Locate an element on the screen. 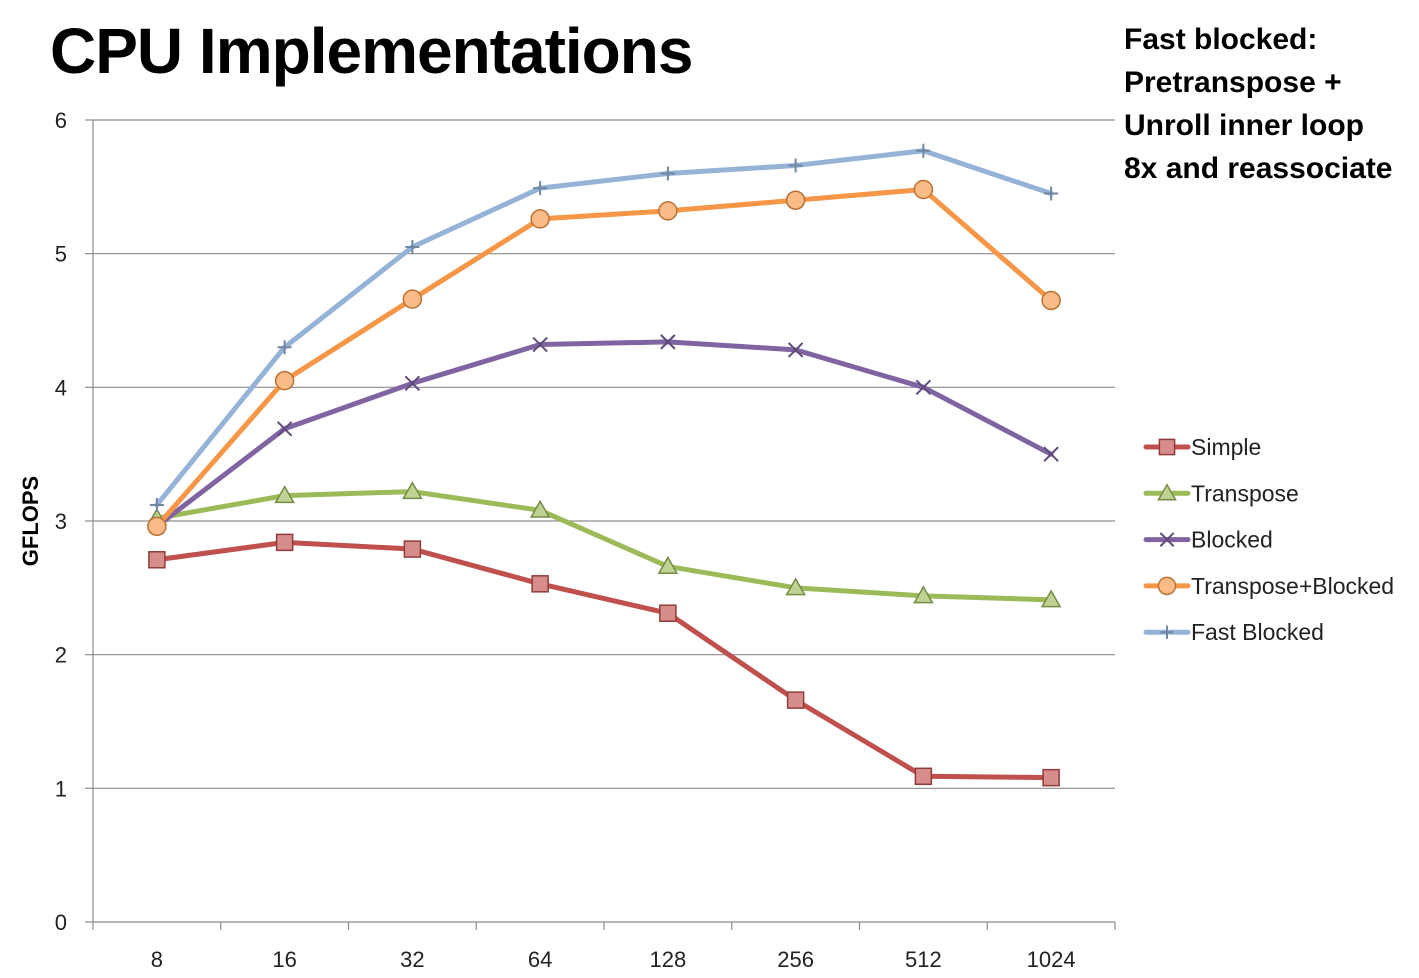 The width and height of the screenshot is (1419, 978). note-line: Pretranspose + is located at coordinates (1233, 82).